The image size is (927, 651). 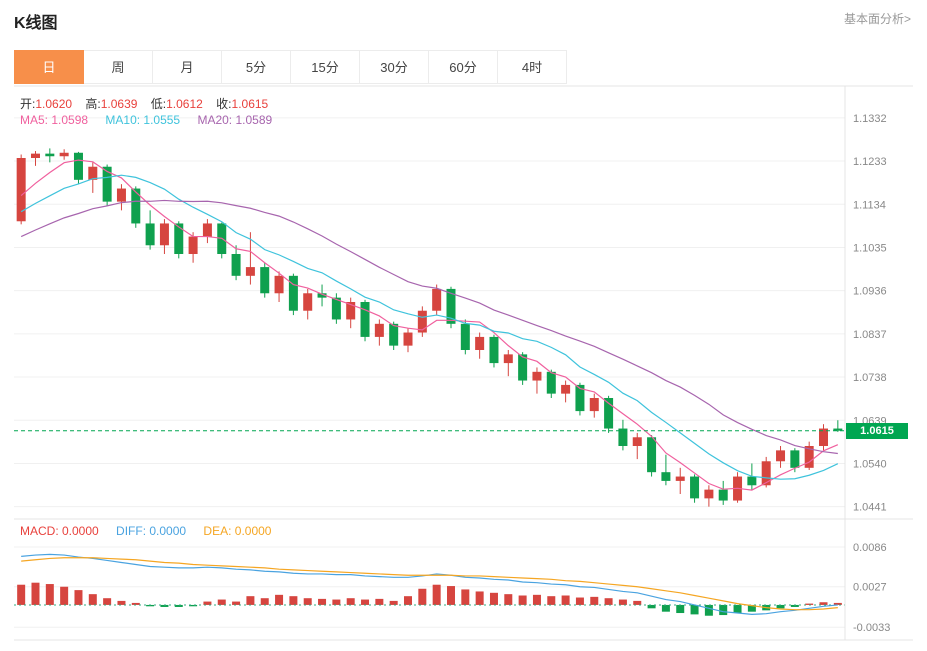 I want to click on ma10-legend: MA10: 1.0555, so click(x=143, y=120).